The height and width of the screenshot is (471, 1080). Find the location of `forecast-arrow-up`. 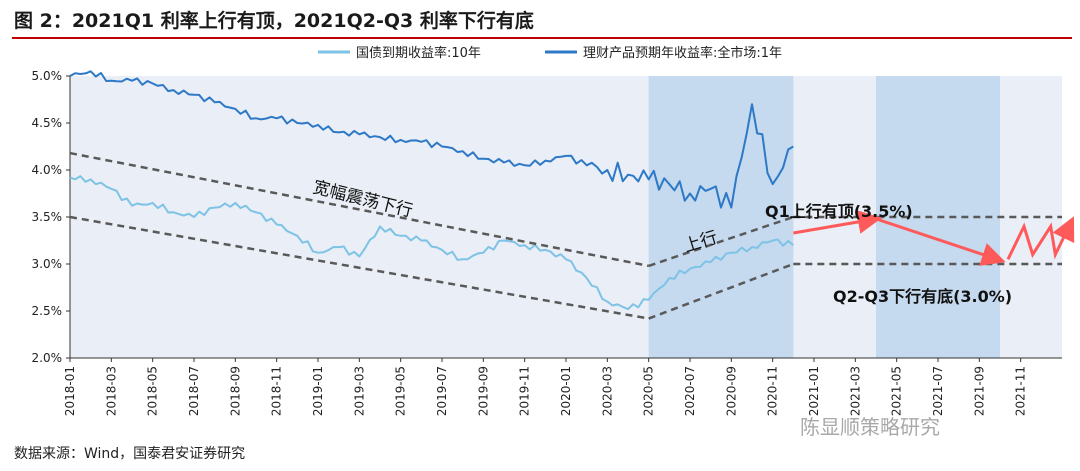

forecast-arrow-up is located at coordinates (837, 222).